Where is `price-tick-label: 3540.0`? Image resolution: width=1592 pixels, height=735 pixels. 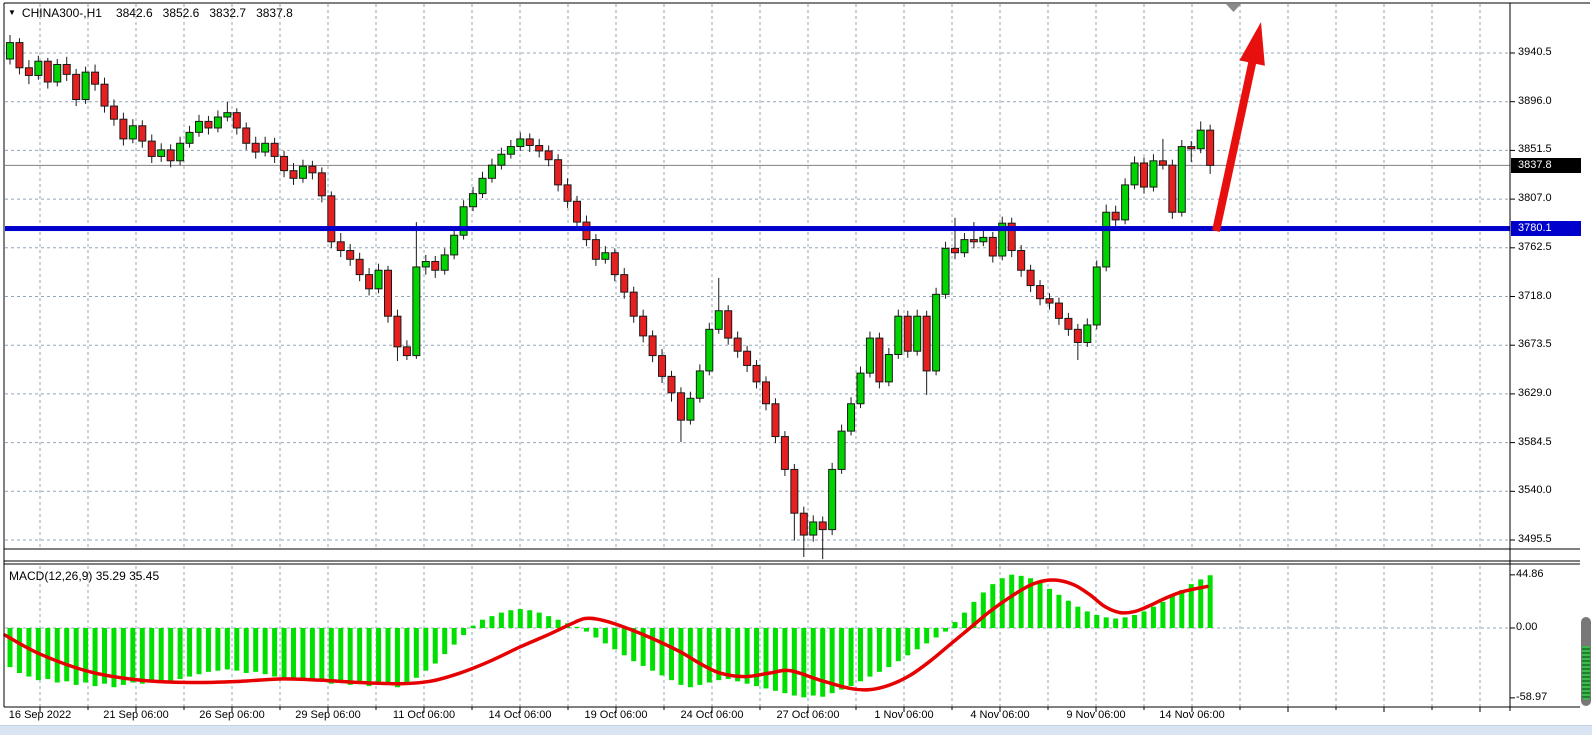 price-tick-label: 3540.0 is located at coordinates (1535, 490).